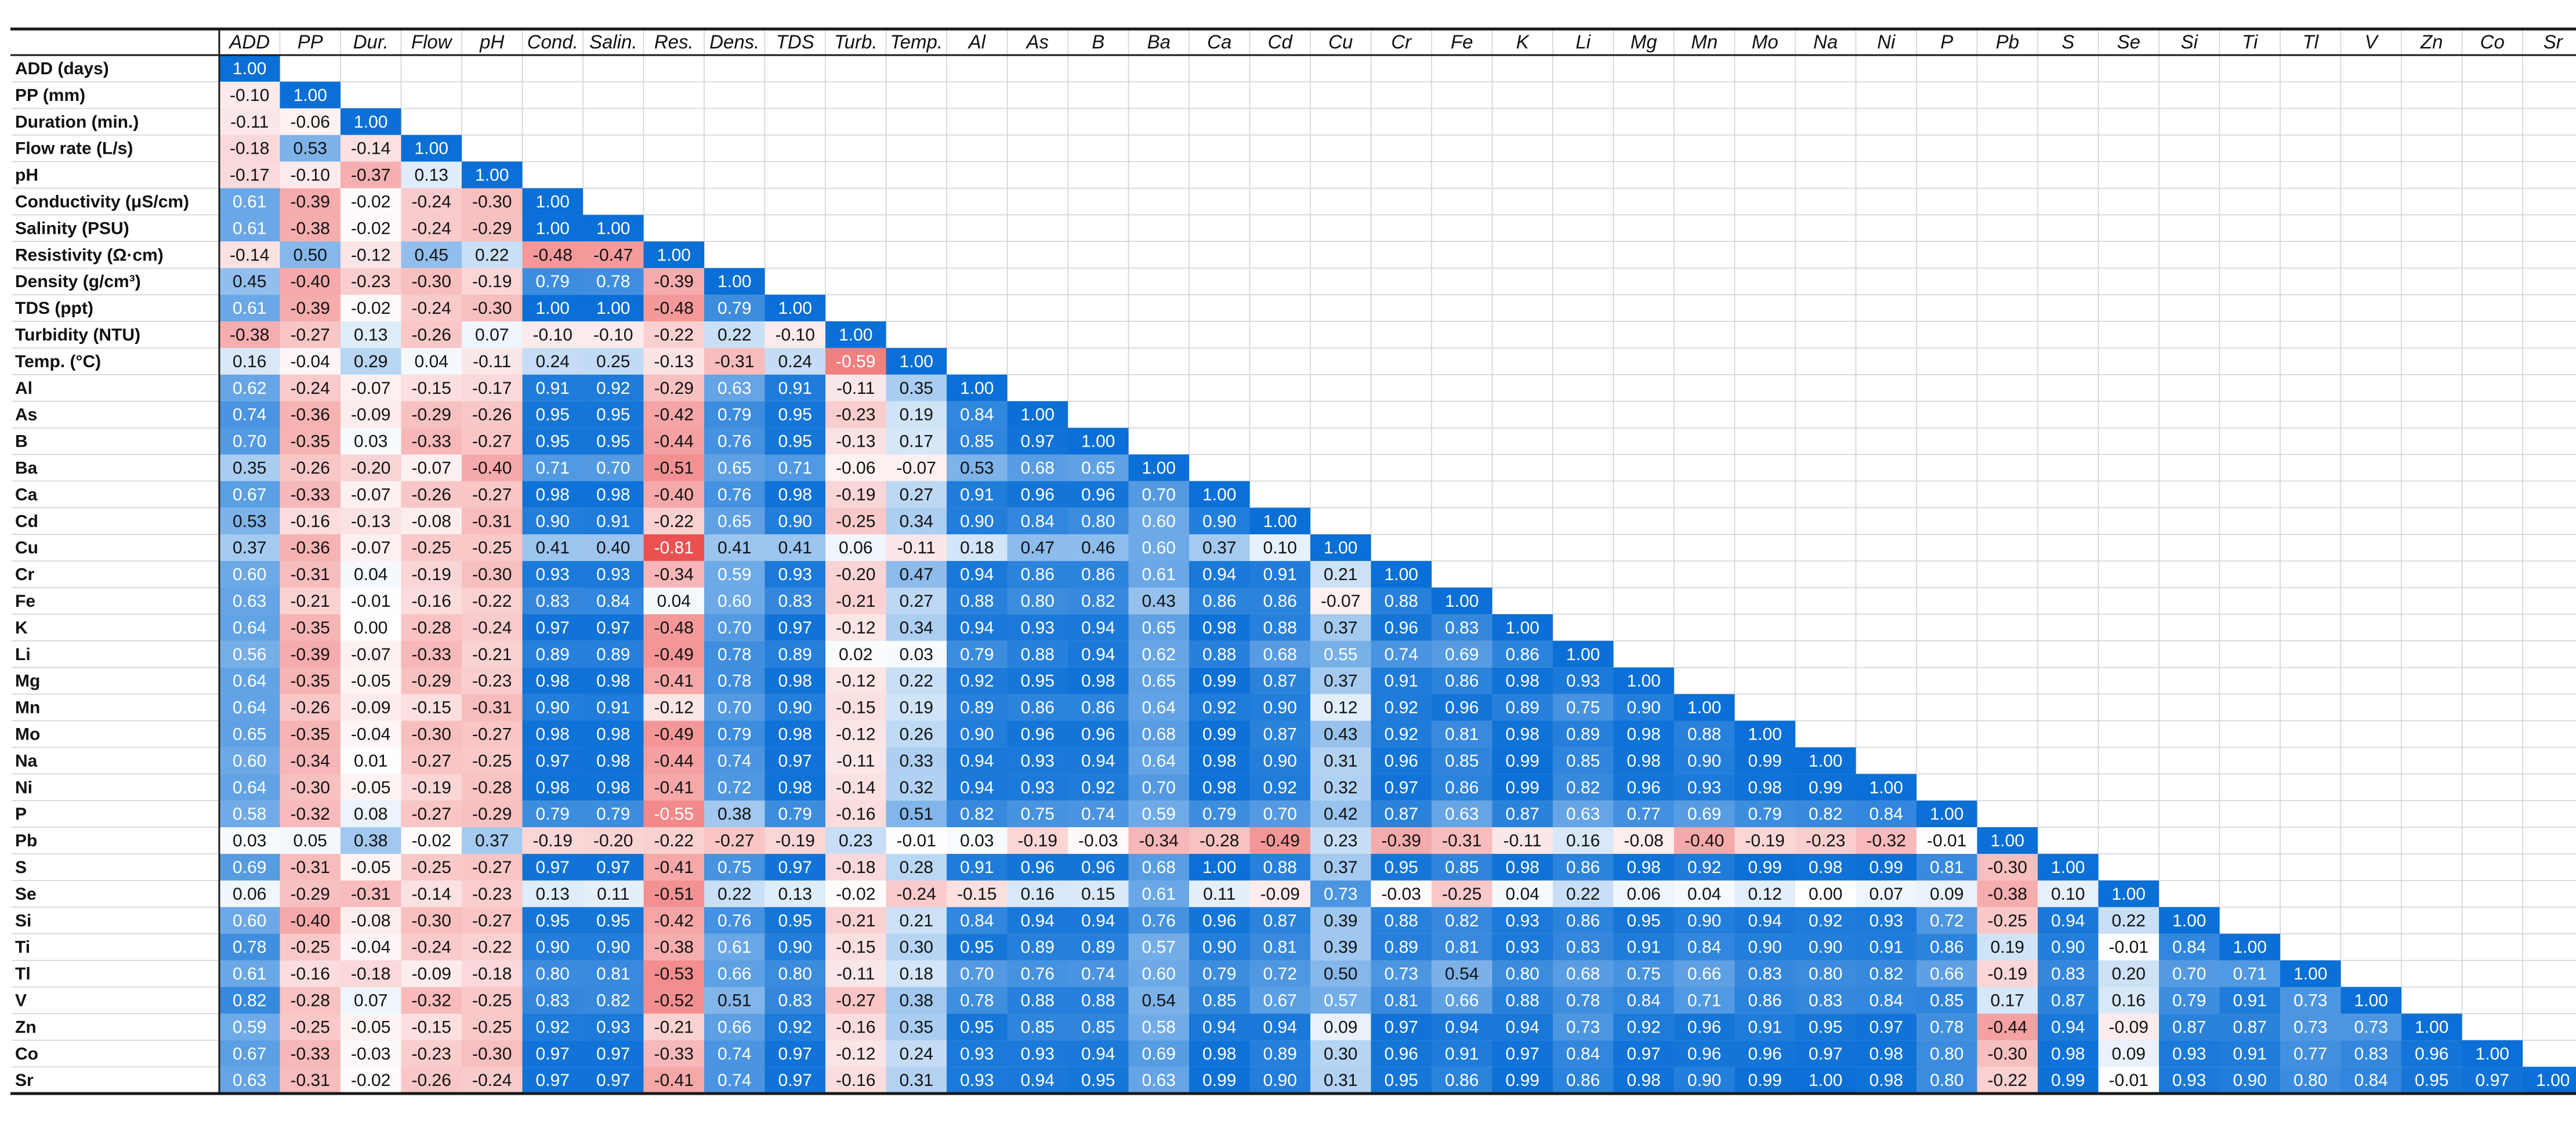  What do you see at coordinates (1341, 920) in the screenshot?
I see `cell-value-label: 0.39` at bounding box center [1341, 920].